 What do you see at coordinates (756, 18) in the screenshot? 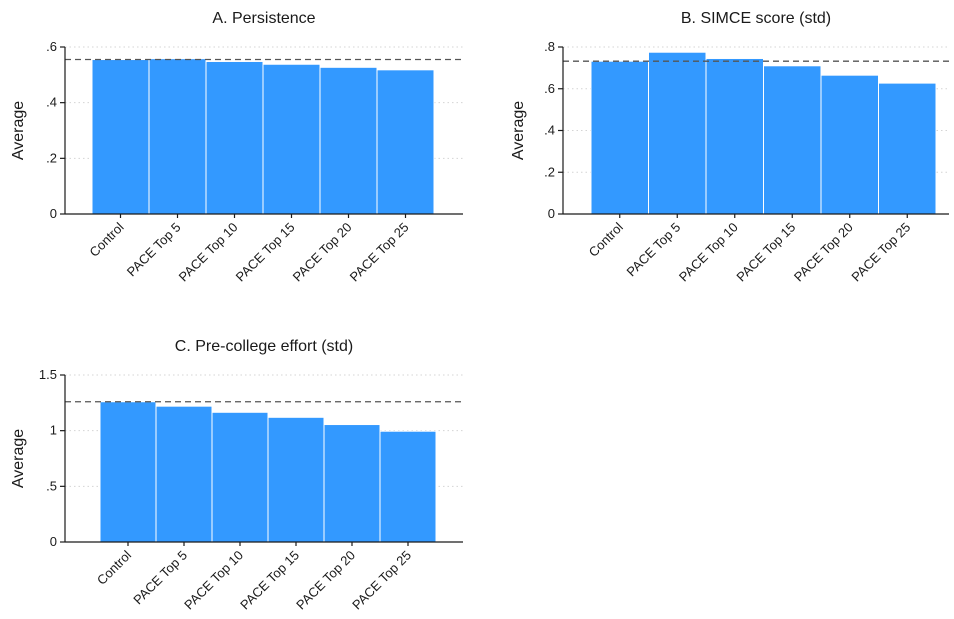
I see `chart-title: B. SIMCE score (std)` at bounding box center [756, 18].